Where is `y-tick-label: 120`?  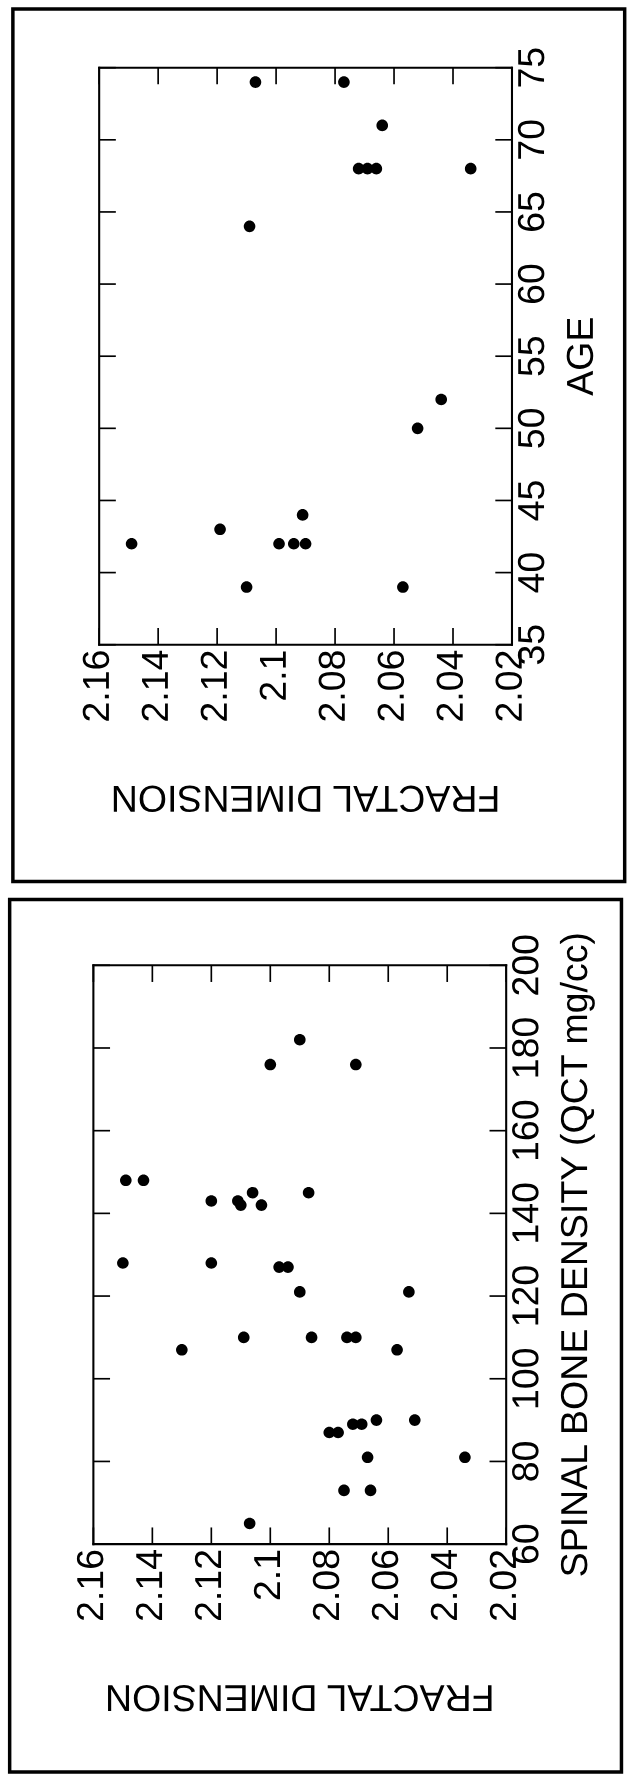 y-tick-label: 120 is located at coordinates (525, 1295).